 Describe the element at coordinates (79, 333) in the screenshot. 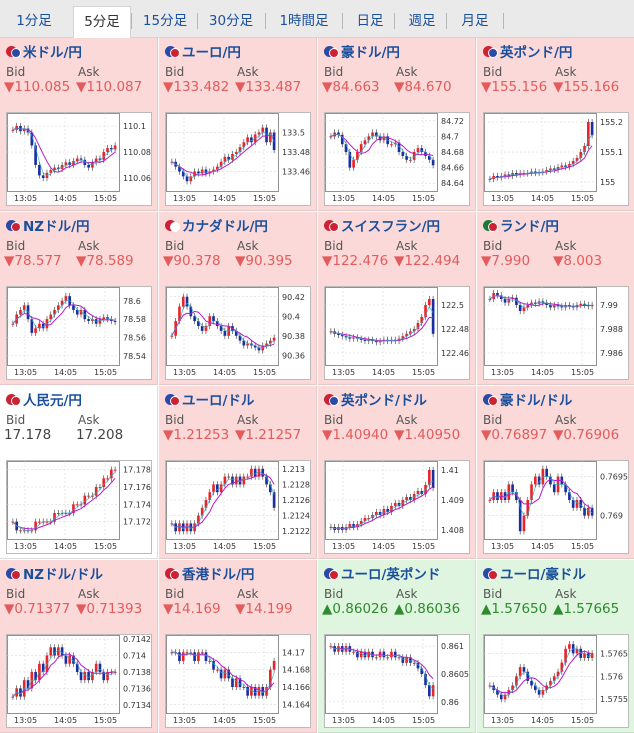

I see `mini-chart: 78.6 78.58 78.56 78.54 13:05 14:05 15:05` at that location.